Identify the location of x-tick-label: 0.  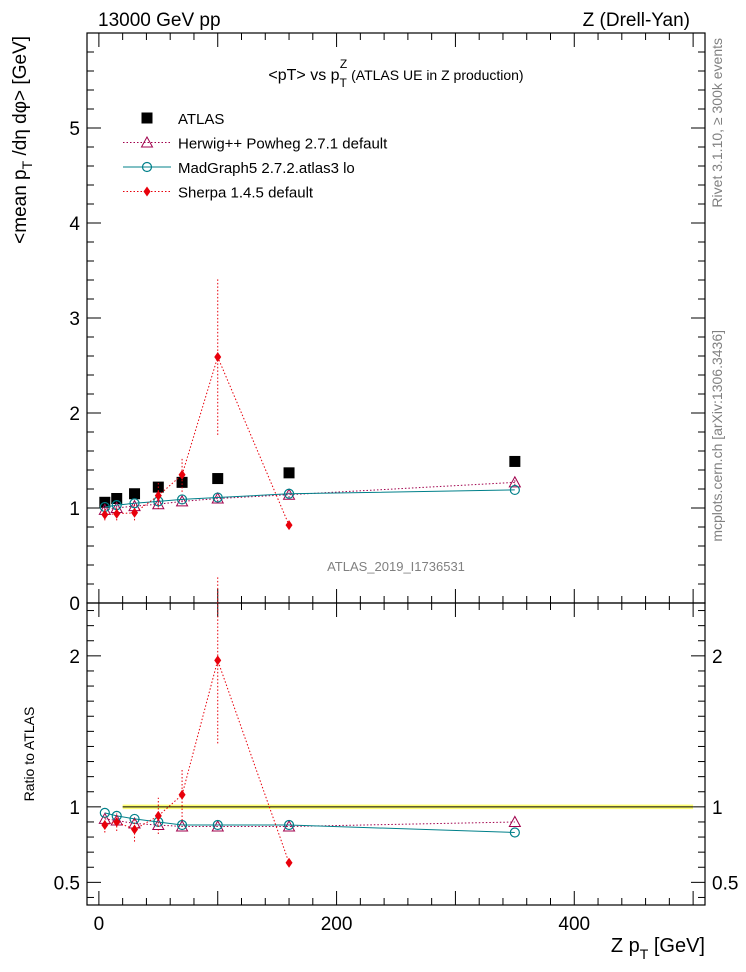
(99, 924).